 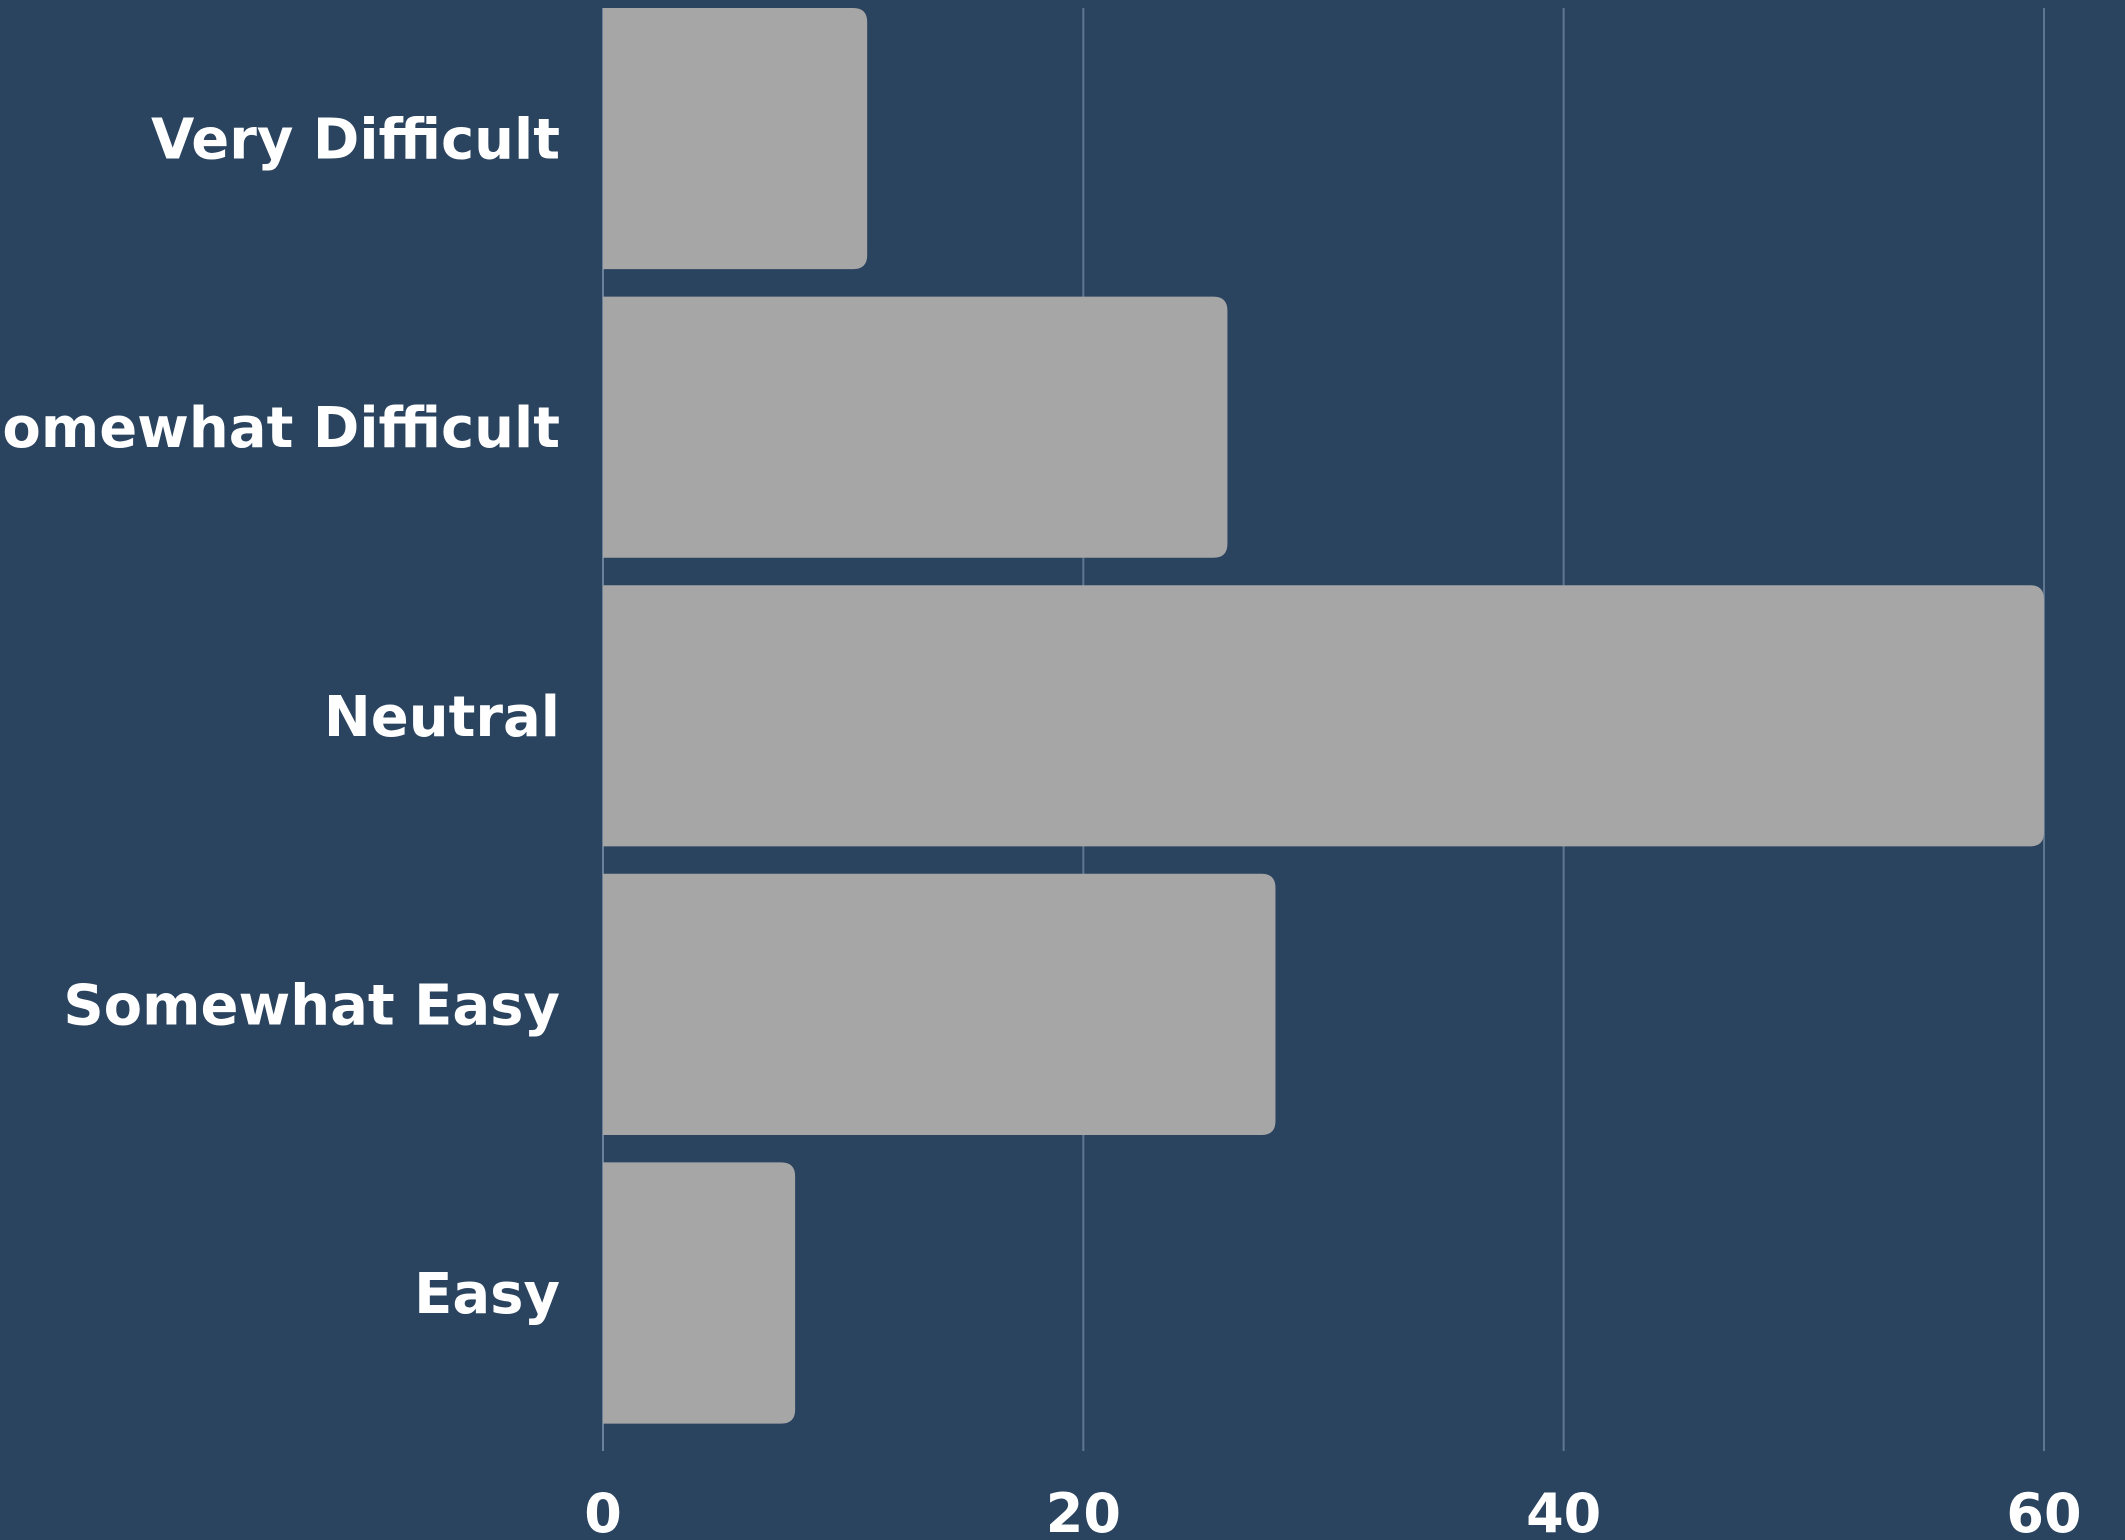 What do you see at coordinates (939, 1004) in the screenshot?
I see `bar-somewhat-easy` at bounding box center [939, 1004].